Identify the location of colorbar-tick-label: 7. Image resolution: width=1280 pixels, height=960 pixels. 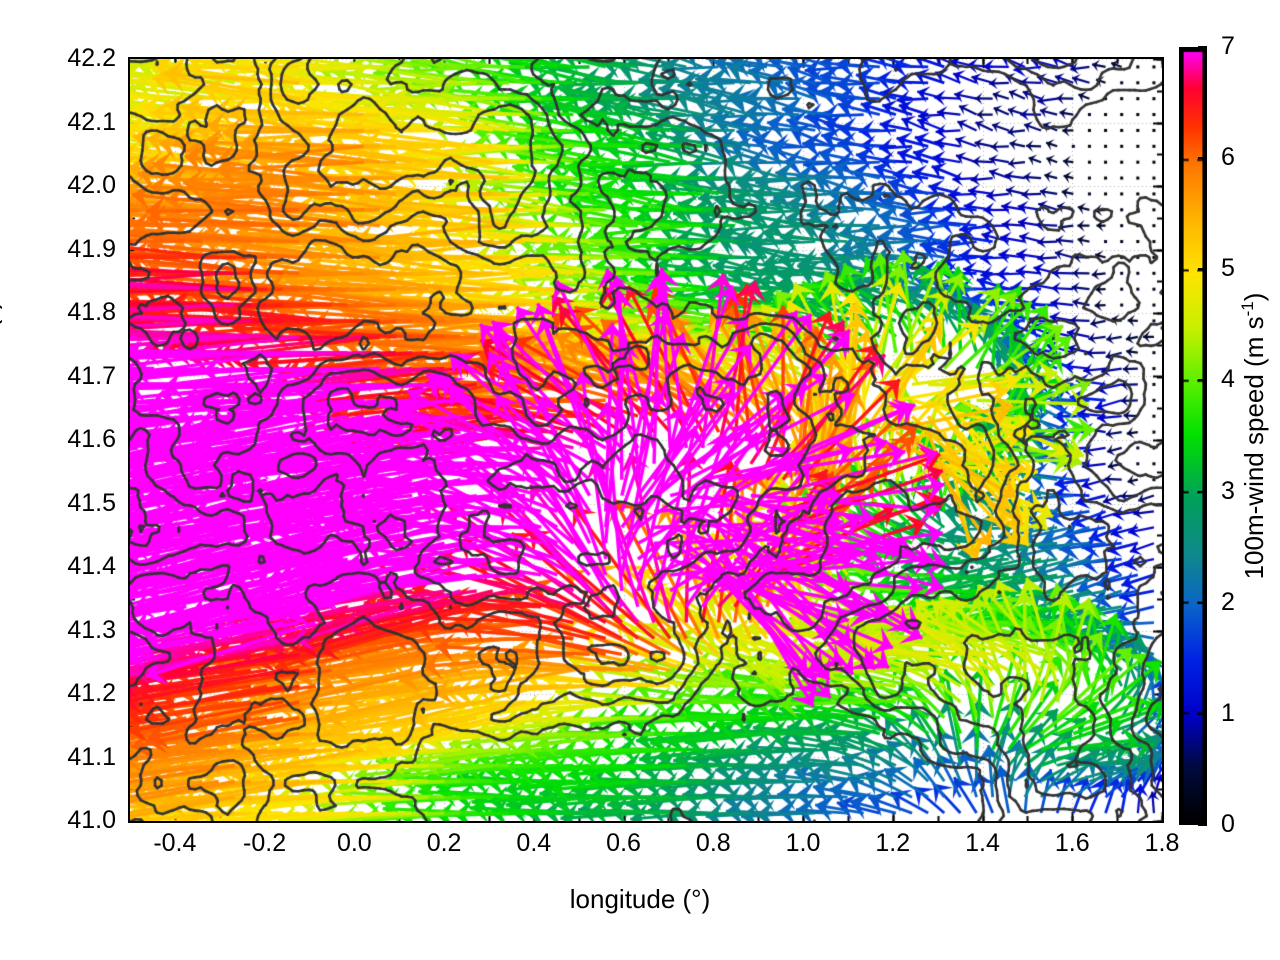
(1228, 46).